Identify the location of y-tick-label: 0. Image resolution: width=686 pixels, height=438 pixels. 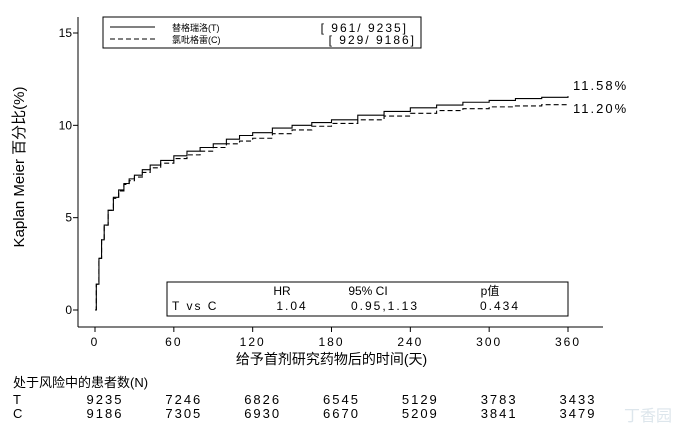
(68, 310).